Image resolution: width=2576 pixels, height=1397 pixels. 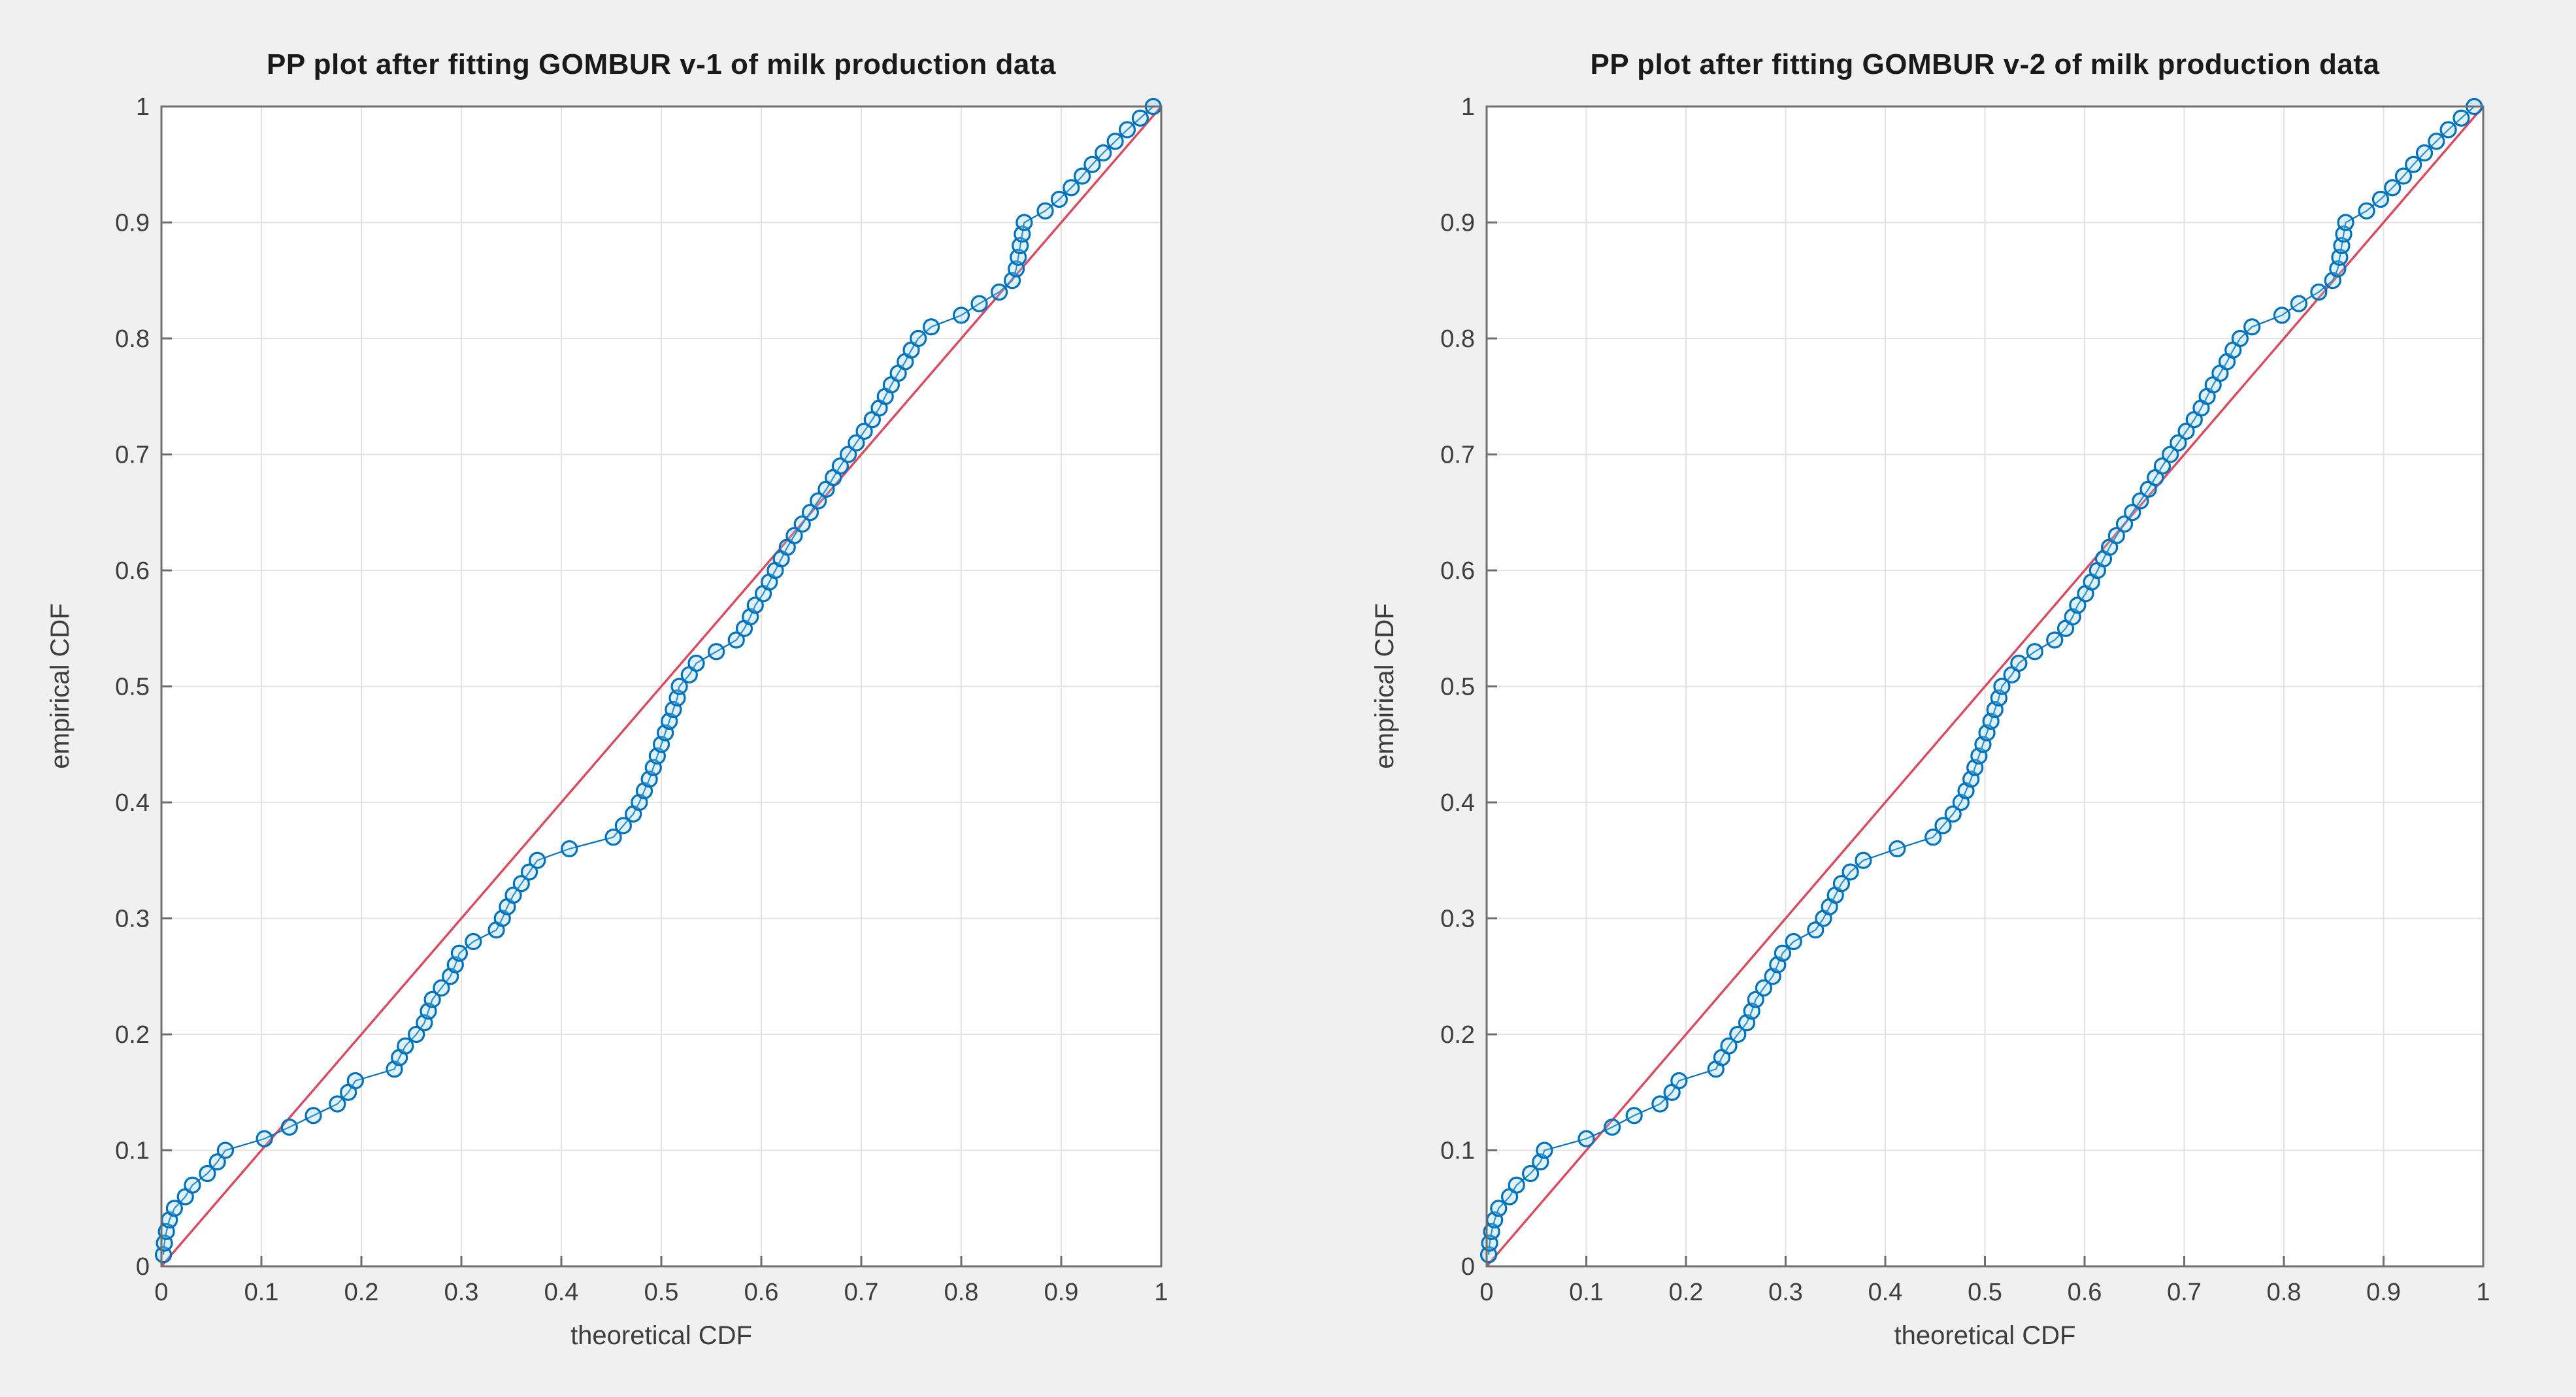 What do you see at coordinates (661, 1335) in the screenshot?
I see `x-axis-label-v1: theoretical CDF` at bounding box center [661, 1335].